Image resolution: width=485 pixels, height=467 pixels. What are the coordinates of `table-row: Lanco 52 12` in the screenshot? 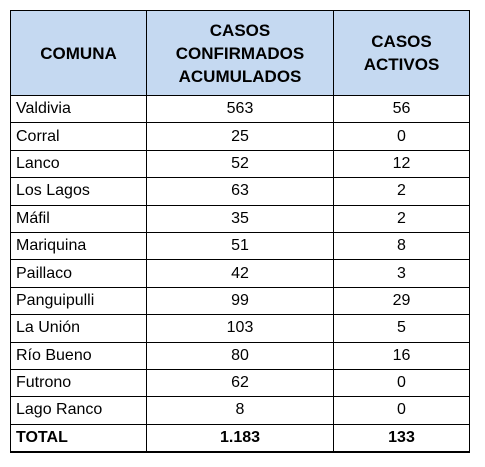 It's located at (240, 164).